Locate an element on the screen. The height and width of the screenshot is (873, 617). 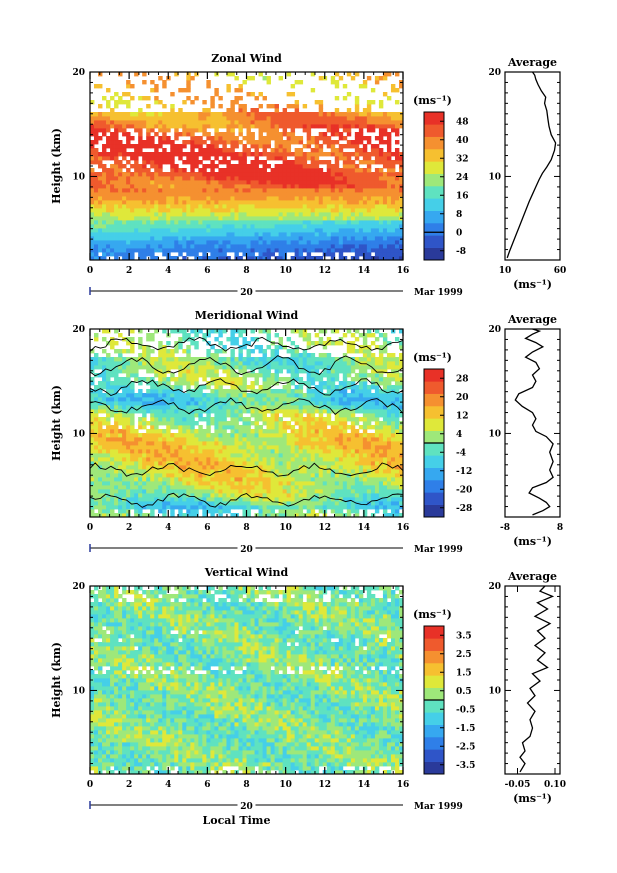
profile-y-tick-label: 10 is located at coordinates (494, 177).